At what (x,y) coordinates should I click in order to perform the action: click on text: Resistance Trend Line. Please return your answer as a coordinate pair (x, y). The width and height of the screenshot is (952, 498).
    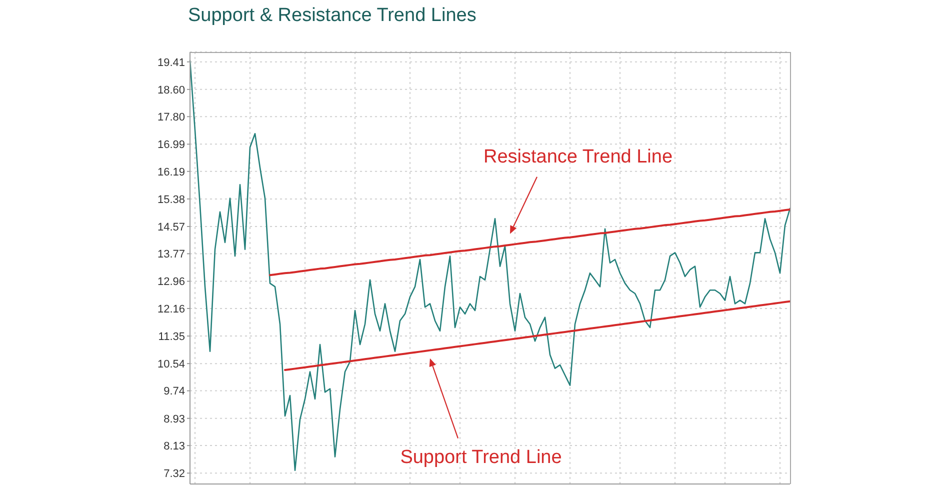
    Looking at the image, I should click on (578, 157).